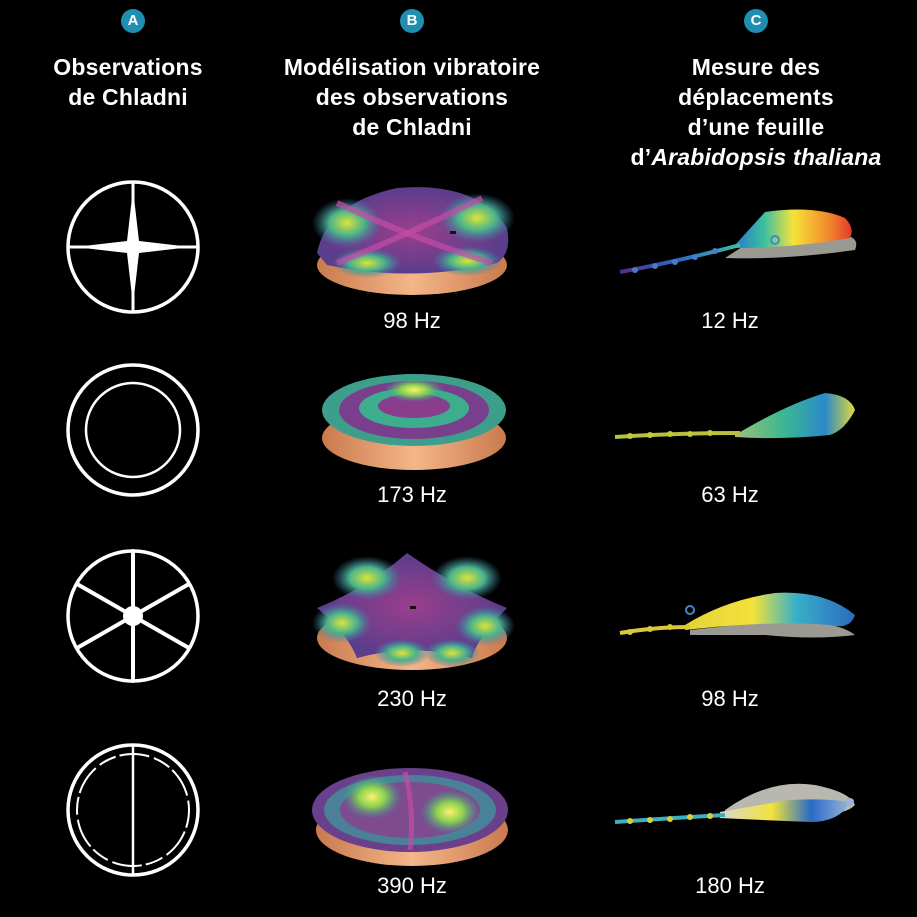 The image size is (917, 917). Describe the element at coordinates (412, 21) in the screenshot. I see `badge-b: B` at that location.